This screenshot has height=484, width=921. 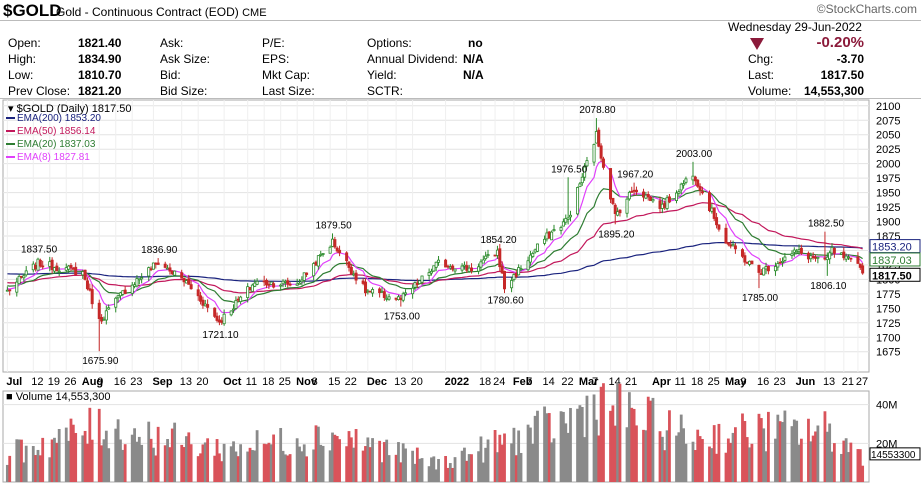 What do you see at coordinates (382, 75) in the screenshot?
I see `yield-label: Yield:` at bounding box center [382, 75].